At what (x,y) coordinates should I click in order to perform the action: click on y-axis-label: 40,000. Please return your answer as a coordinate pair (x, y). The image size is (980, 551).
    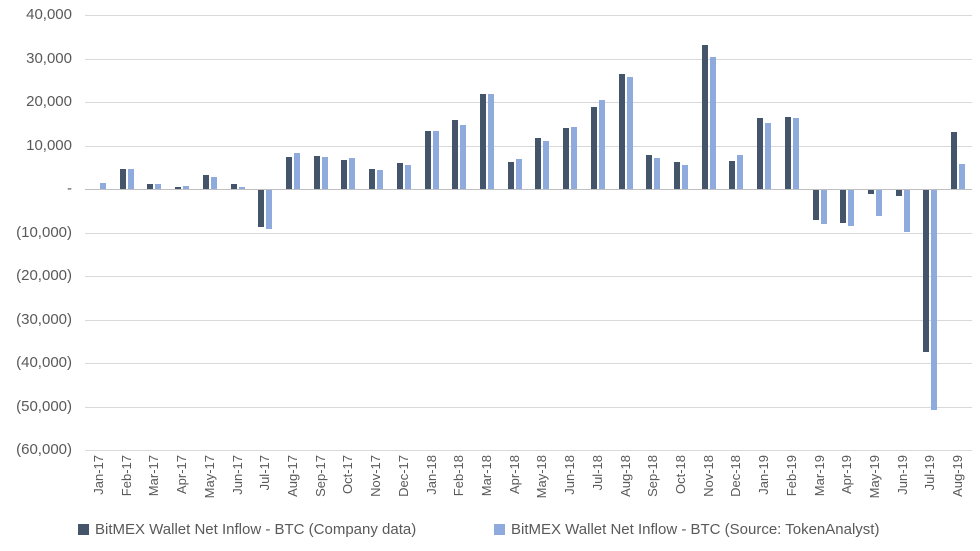
    Looking at the image, I should click on (49, 15).